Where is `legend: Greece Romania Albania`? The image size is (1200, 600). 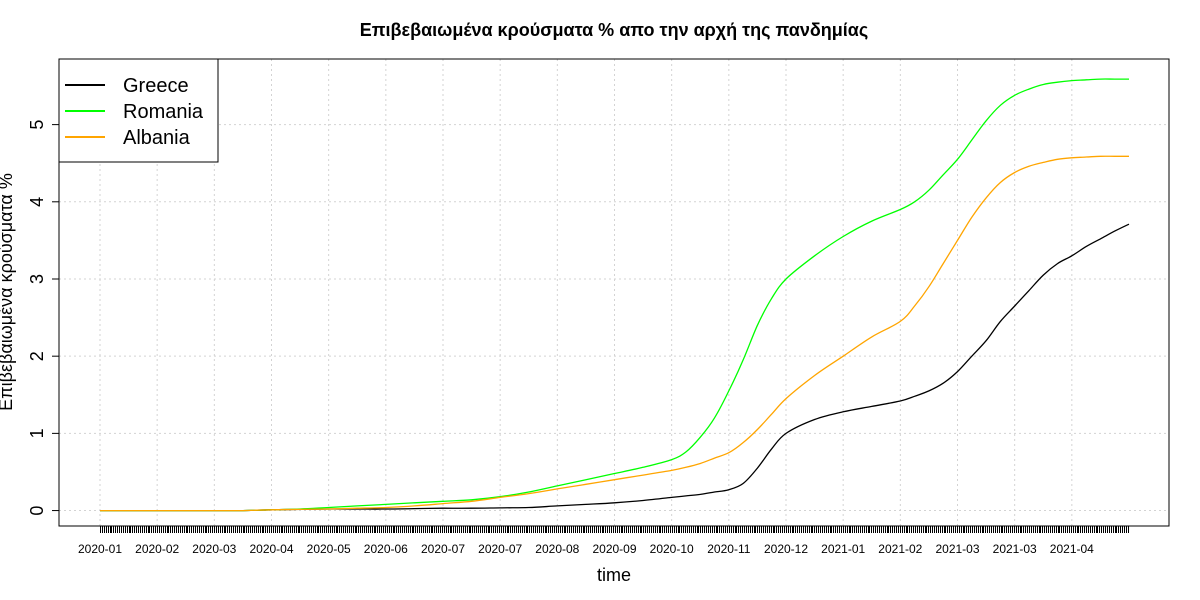
legend: Greece Romania Albania is located at coordinates (138, 110).